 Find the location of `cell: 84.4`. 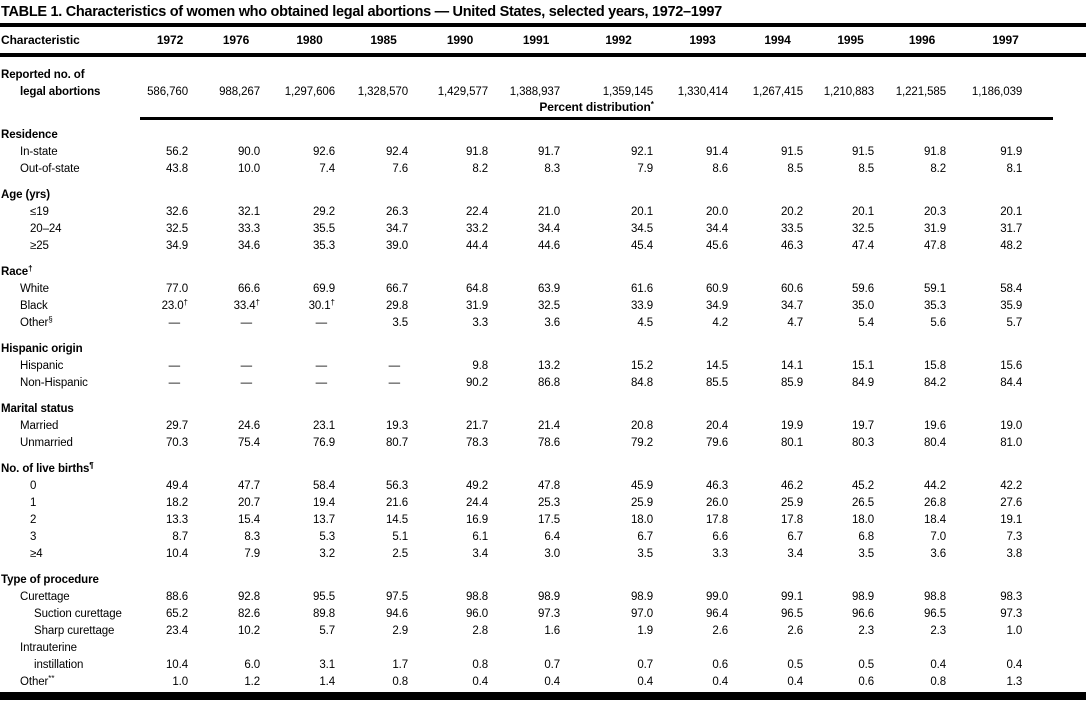

cell: 84.4 is located at coordinates (1011, 383).